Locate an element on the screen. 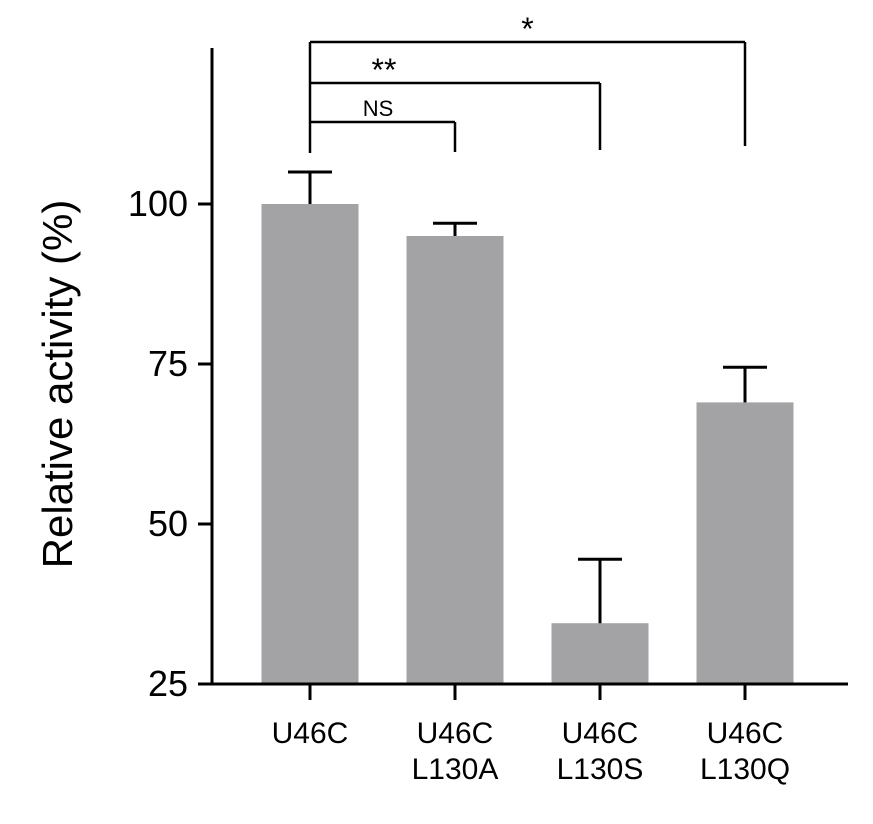 This screenshot has width=873, height=824. y-axis-label: Relative activity (%) is located at coordinates (57, 384).